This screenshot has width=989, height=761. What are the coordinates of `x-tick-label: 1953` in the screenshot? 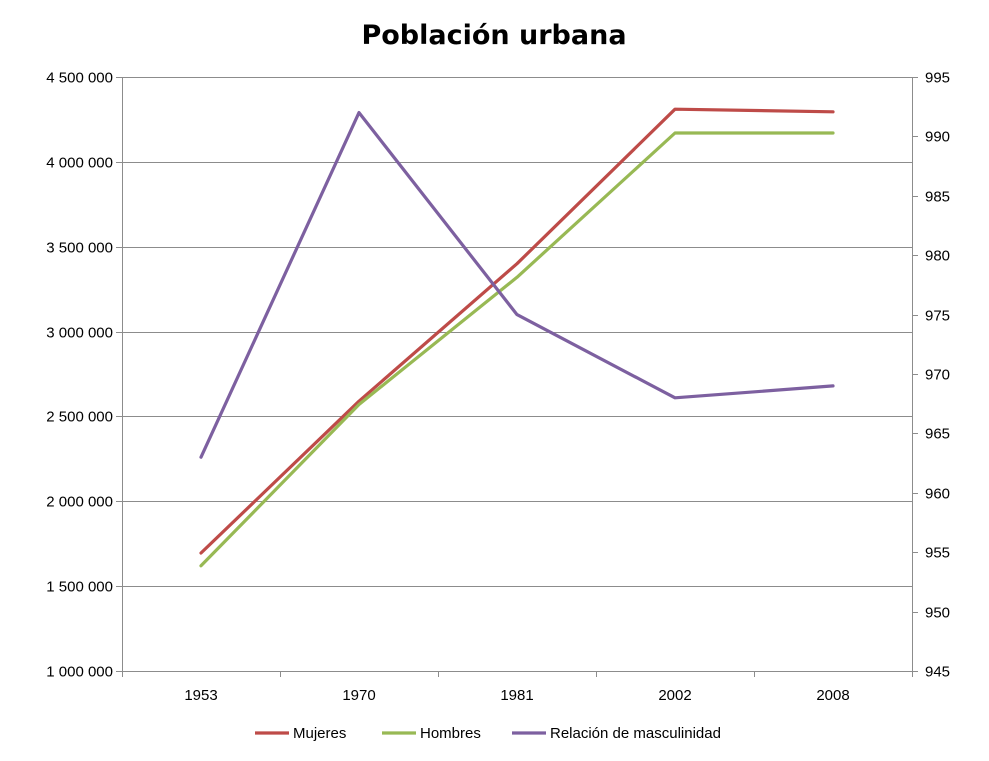 It's located at (200, 695).